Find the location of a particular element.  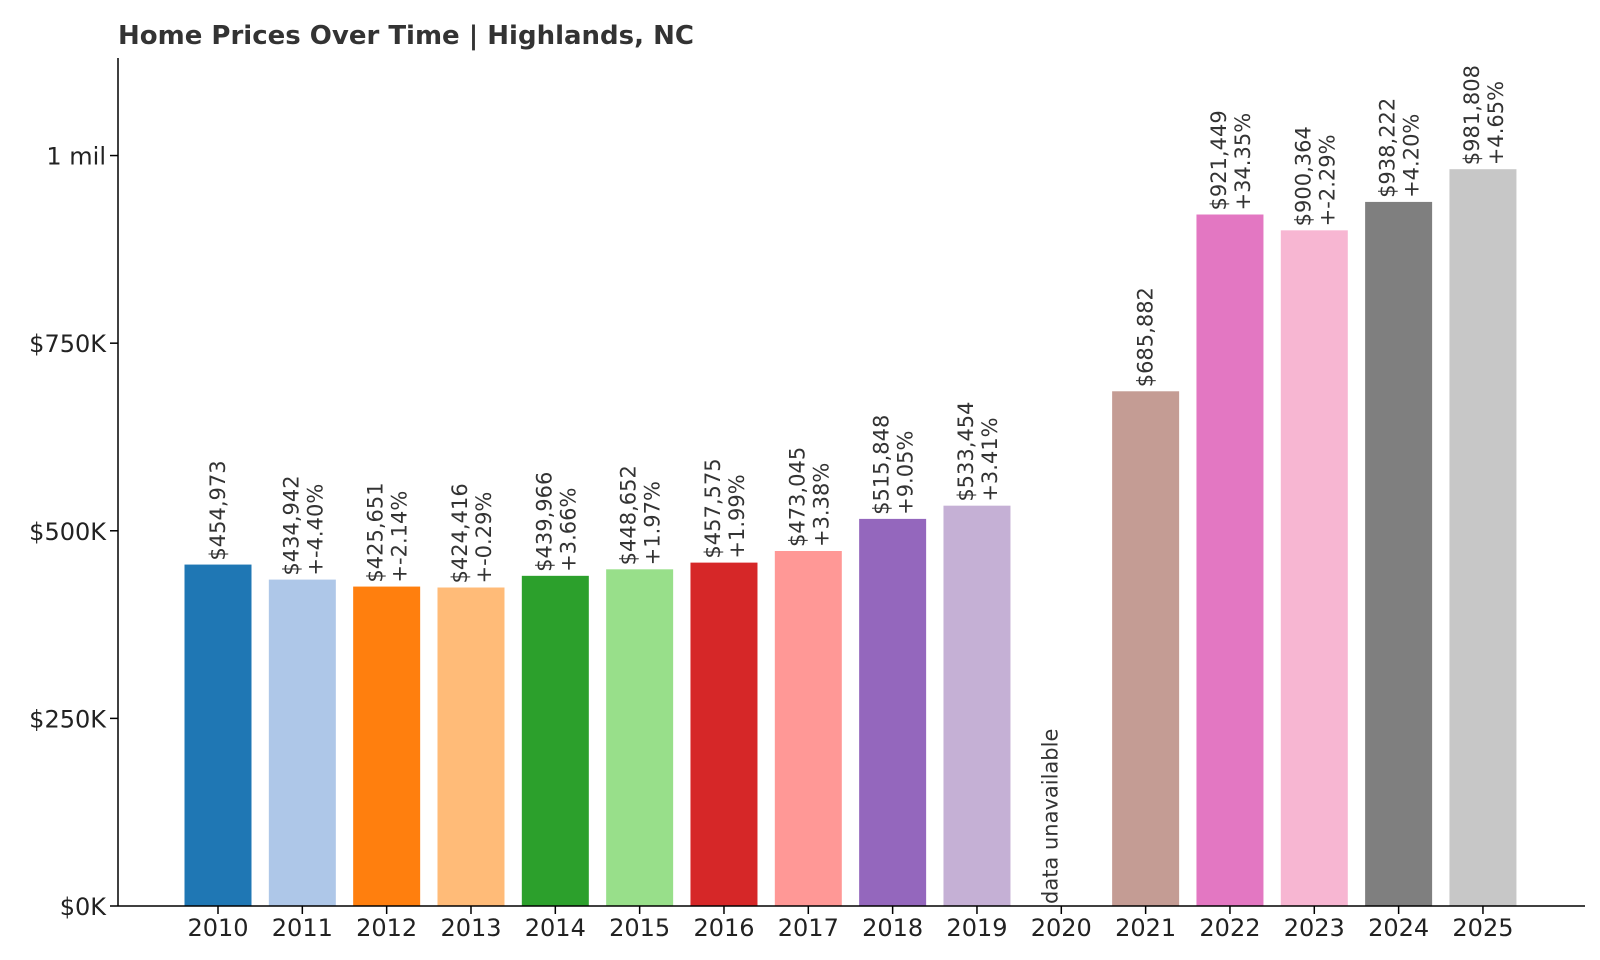

change-label: +34.35% is located at coordinates (1243, 162).